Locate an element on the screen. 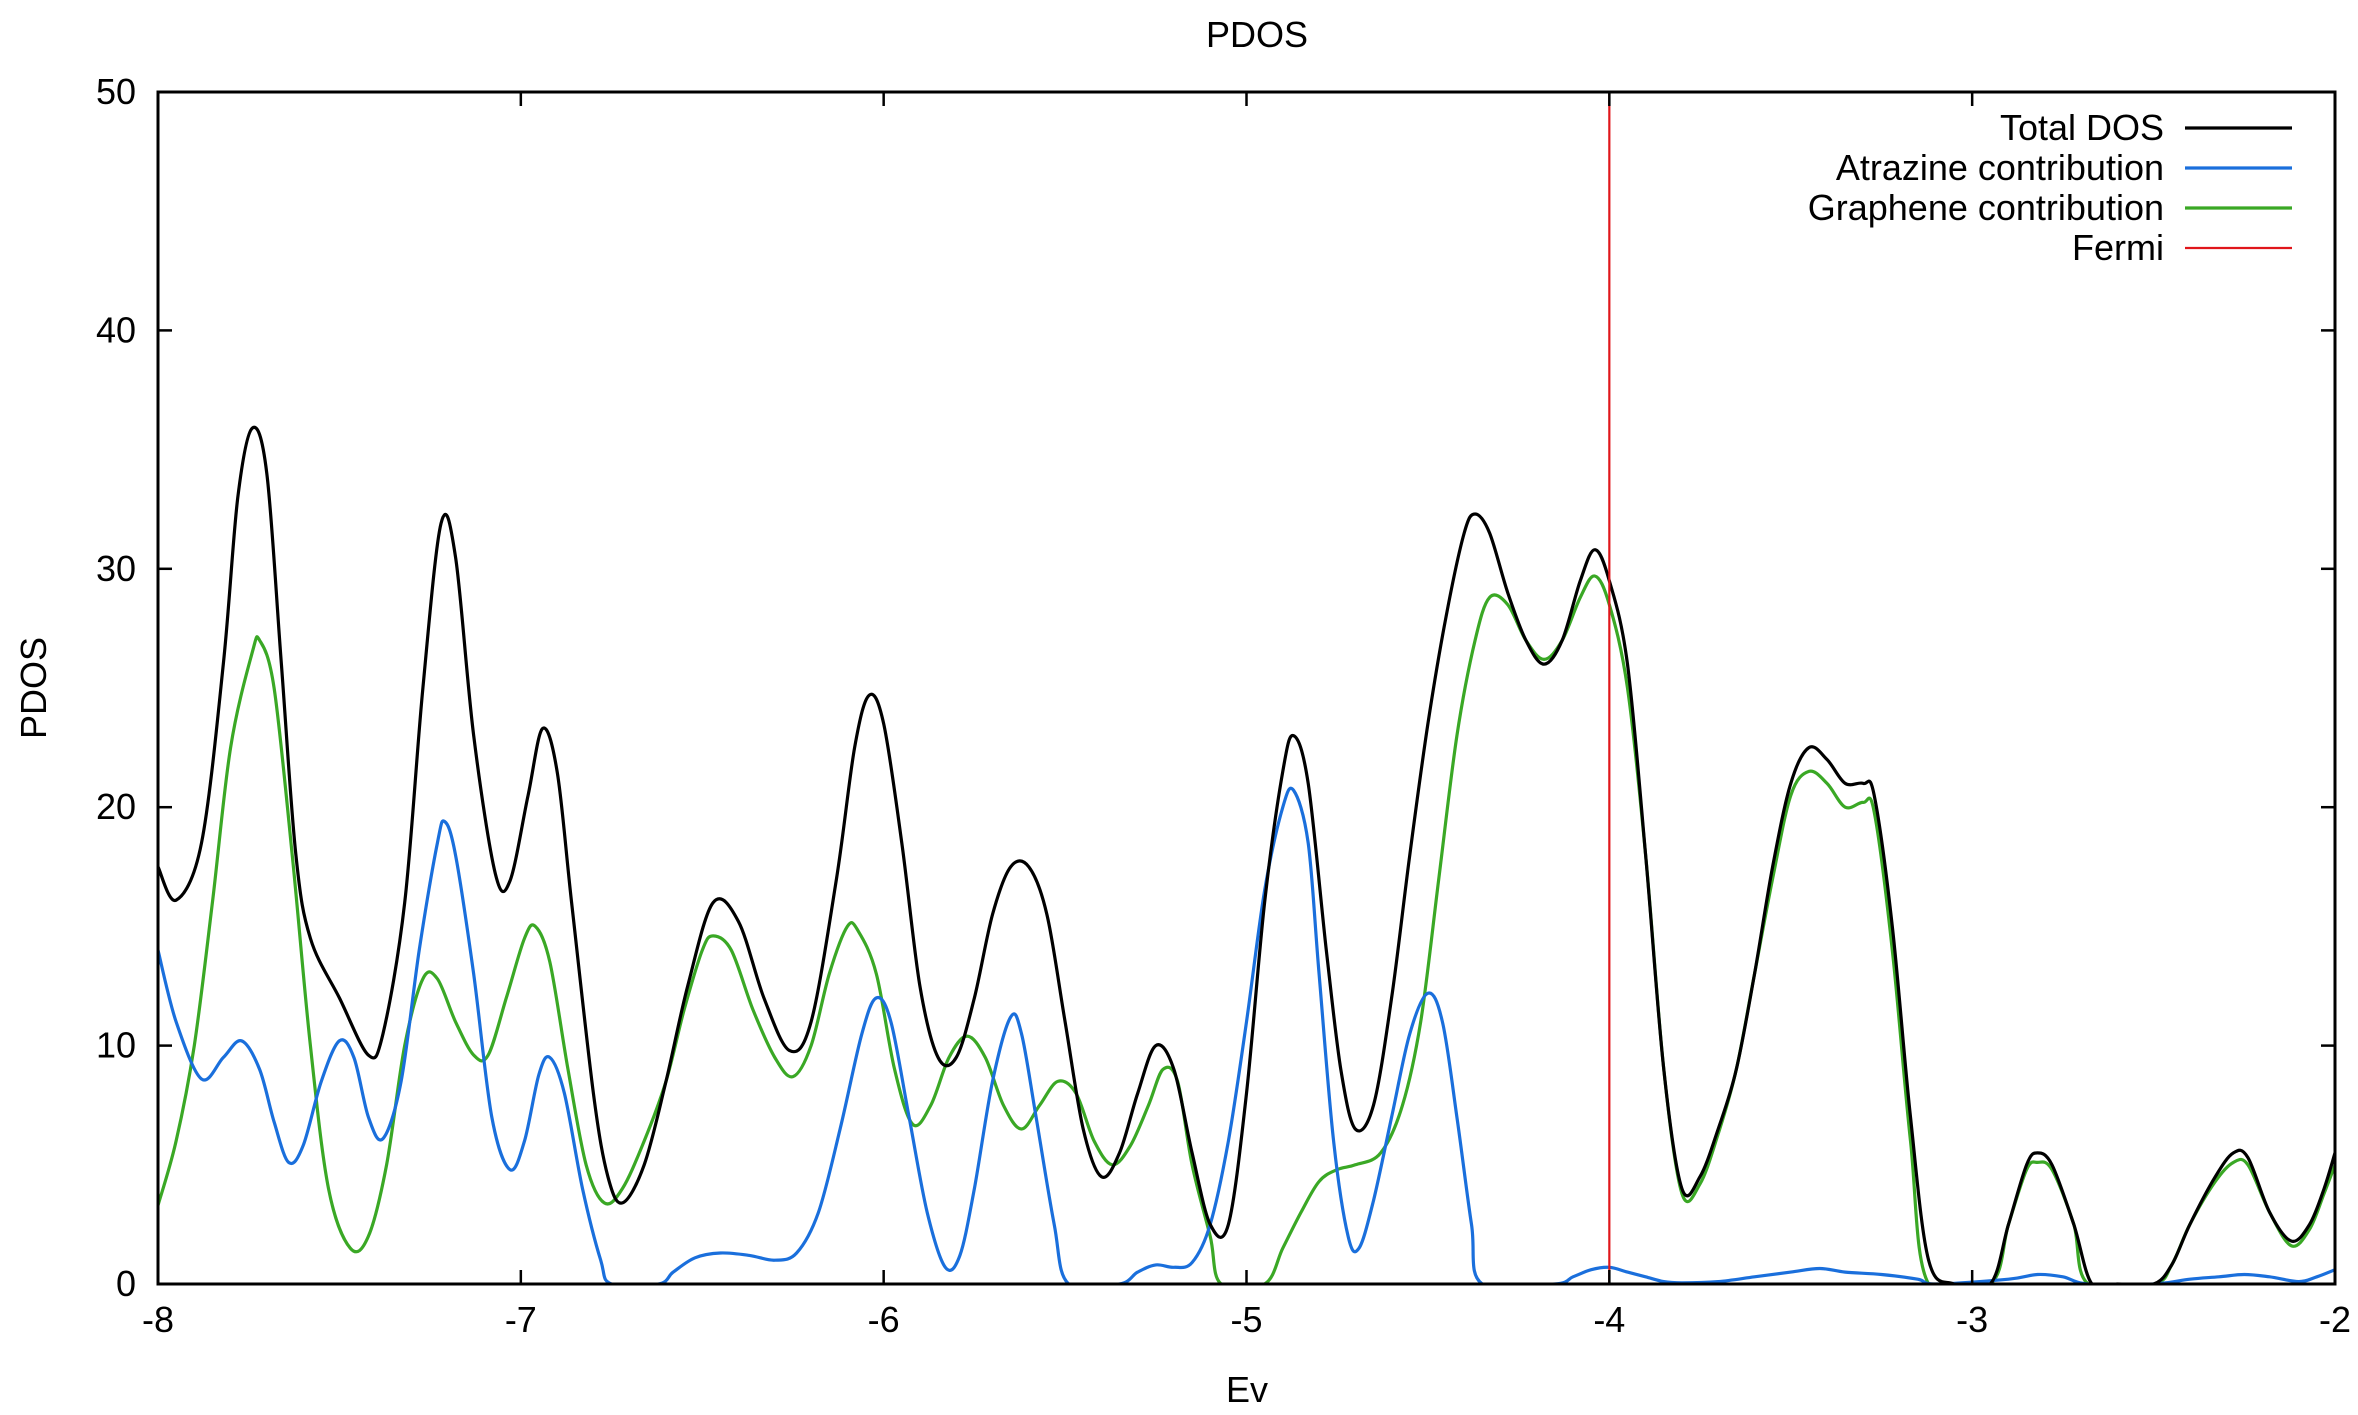 Image resolution: width=2358 pixels, height=1415 pixels. legend-label: Graphene contribution is located at coordinates (1986, 207).